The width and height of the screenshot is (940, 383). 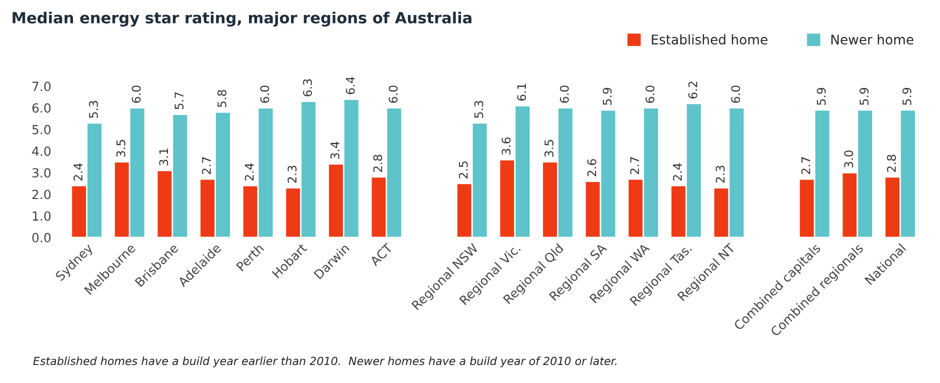 What do you see at coordinates (242, 19) in the screenshot?
I see `chart-title: Median energy star rating, major regions of Australia` at bounding box center [242, 19].